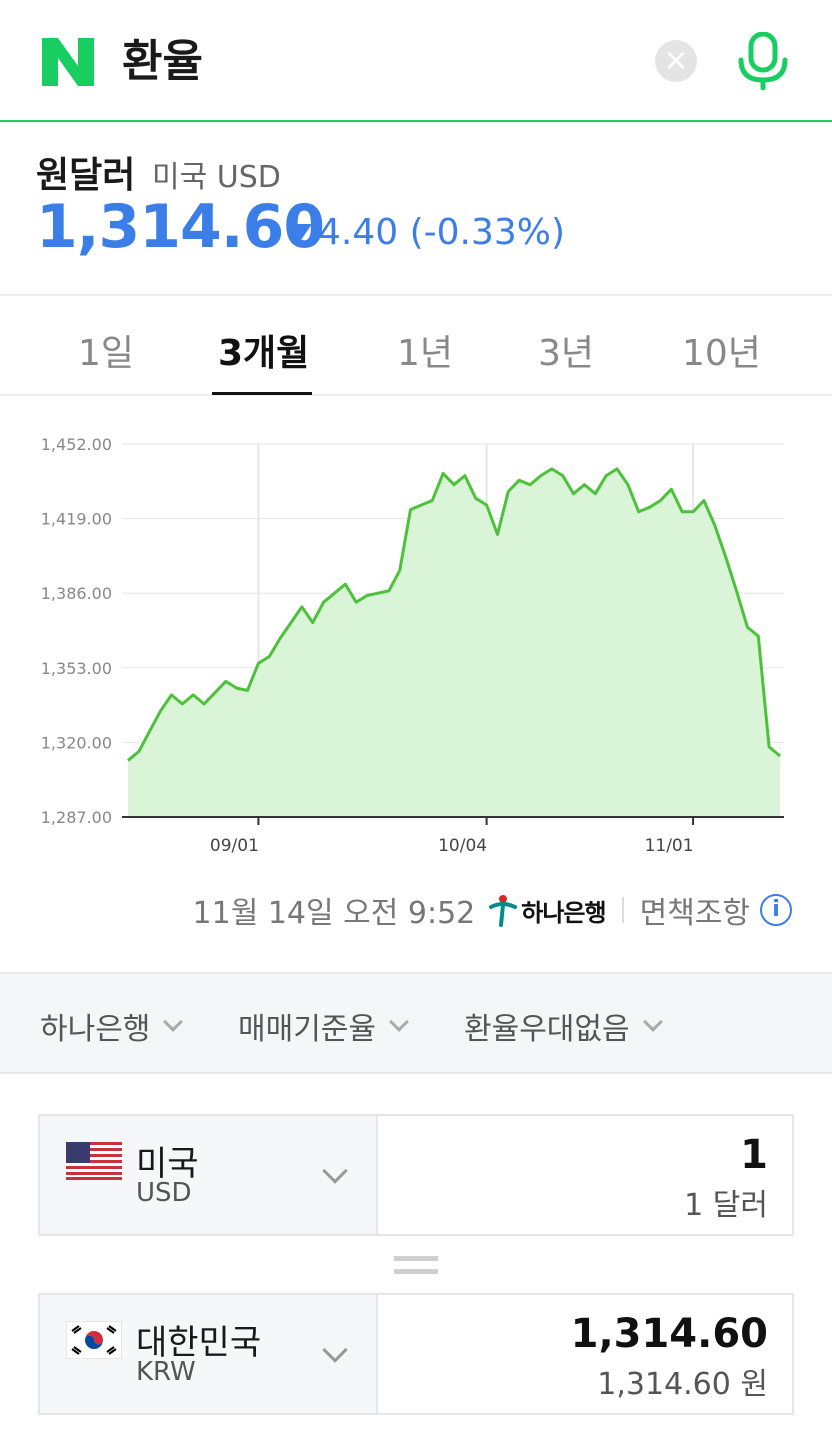 Image resolution: width=832 pixels, height=1440 pixels. I want to click on y-tick-label: 1,353.00, so click(76, 668).